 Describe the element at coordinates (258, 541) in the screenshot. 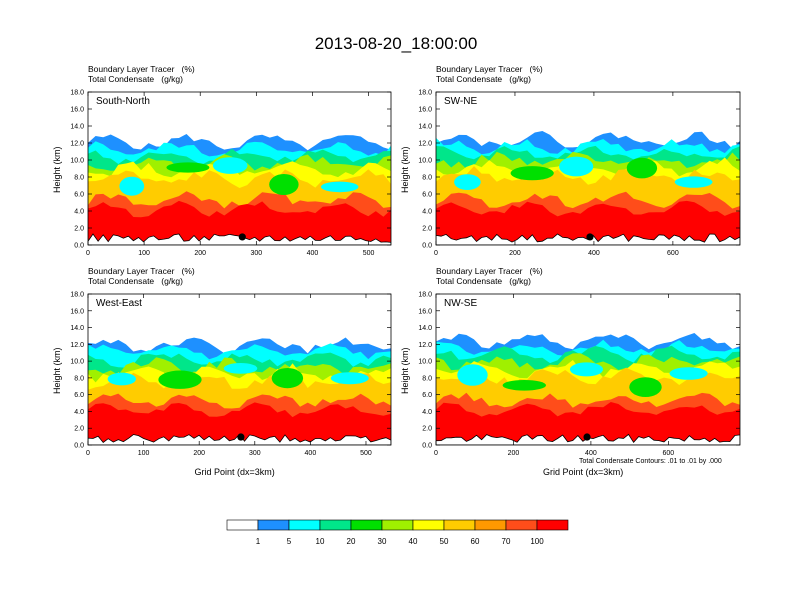

I see `colorbar-label: 1` at that location.